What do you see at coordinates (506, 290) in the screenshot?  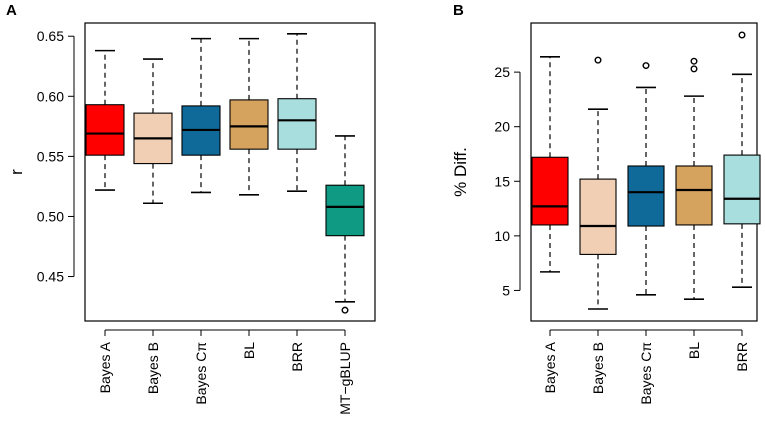 I see `y-tick-label: 5` at bounding box center [506, 290].